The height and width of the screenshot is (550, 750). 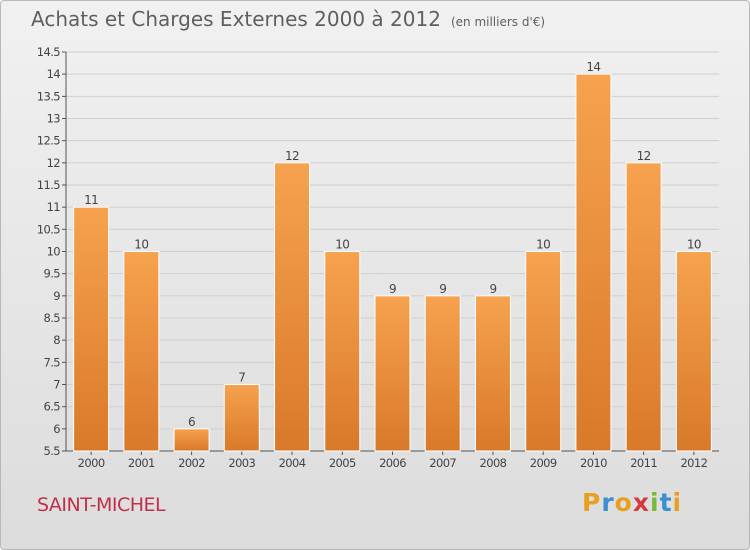 What do you see at coordinates (56, 296) in the screenshot?
I see `y-tick-label: 9` at bounding box center [56, 296].